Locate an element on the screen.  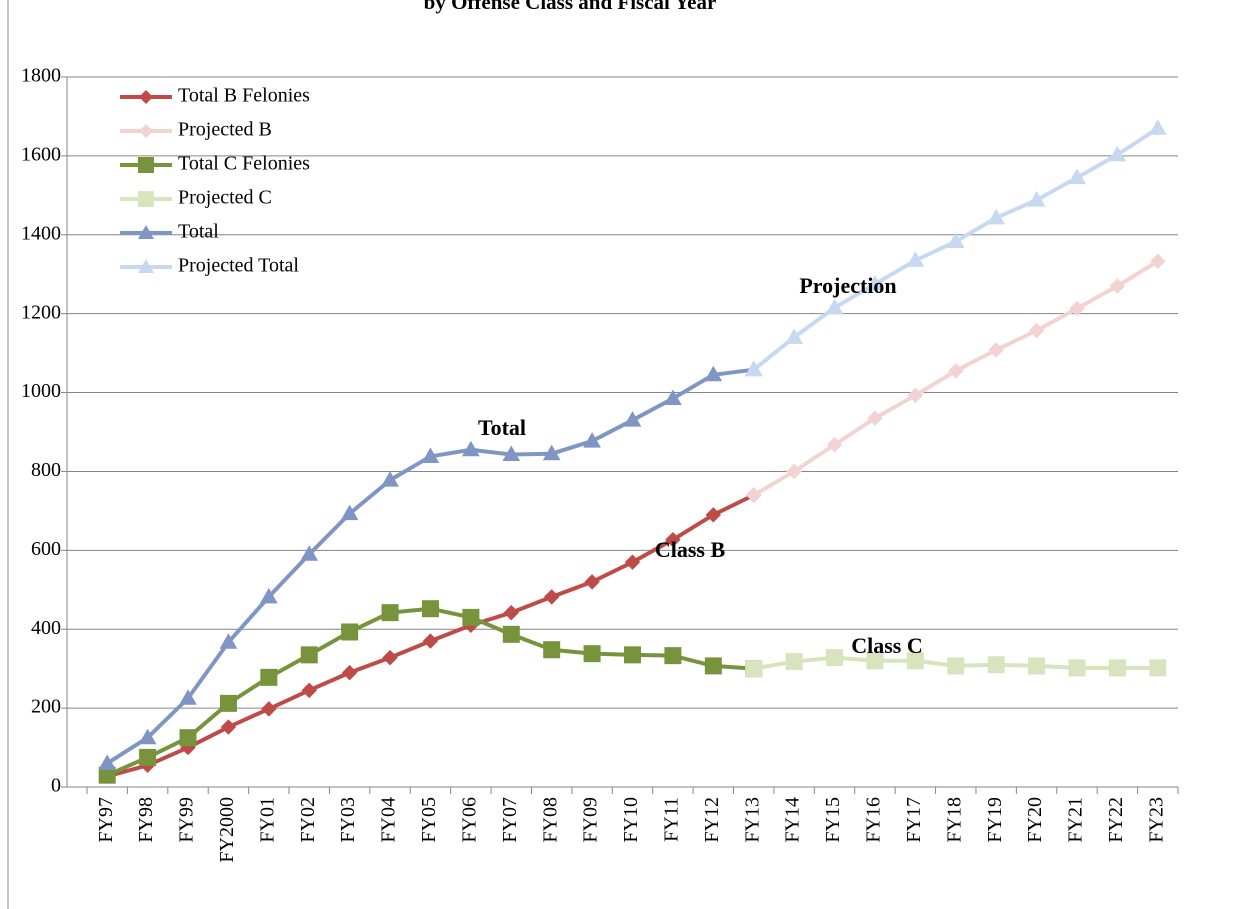
x-tick-label: FY23 is located at coordinates (1156, 820).